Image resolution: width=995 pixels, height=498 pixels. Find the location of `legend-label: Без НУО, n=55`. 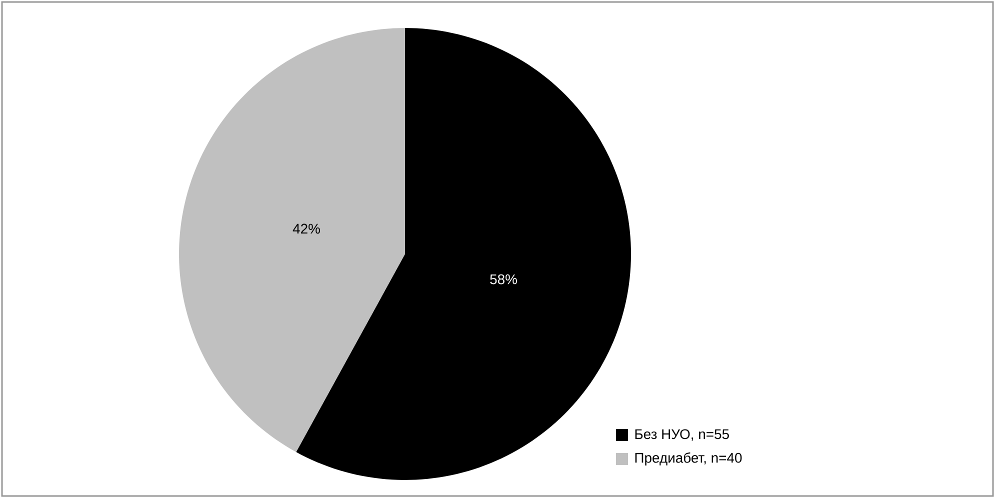

legend-label: Без НУО, n=55 is located at coordinates (682, 435).